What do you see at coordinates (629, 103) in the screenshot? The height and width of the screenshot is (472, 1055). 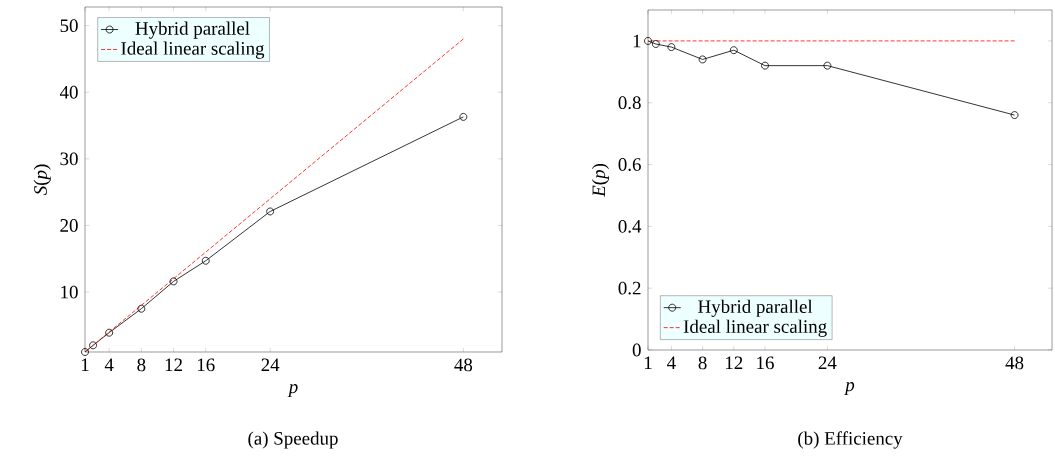 I see `y-tick-label: 0.8` at bounding box center [629, 103].